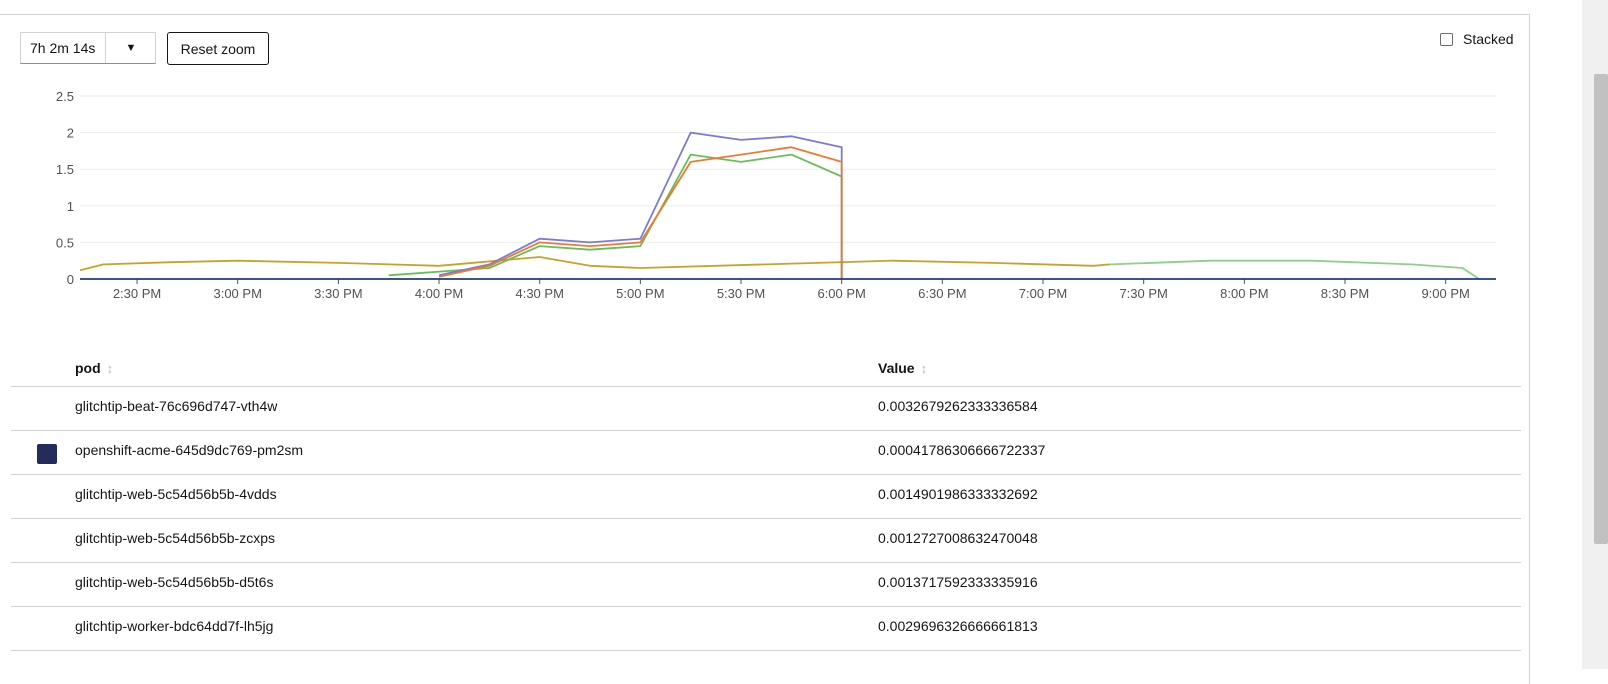  What do you see at coordinates (1345, 293) in the screenshot?
I see `x-tick-label: 8:30 PM` at bounding box center [1345, 293].